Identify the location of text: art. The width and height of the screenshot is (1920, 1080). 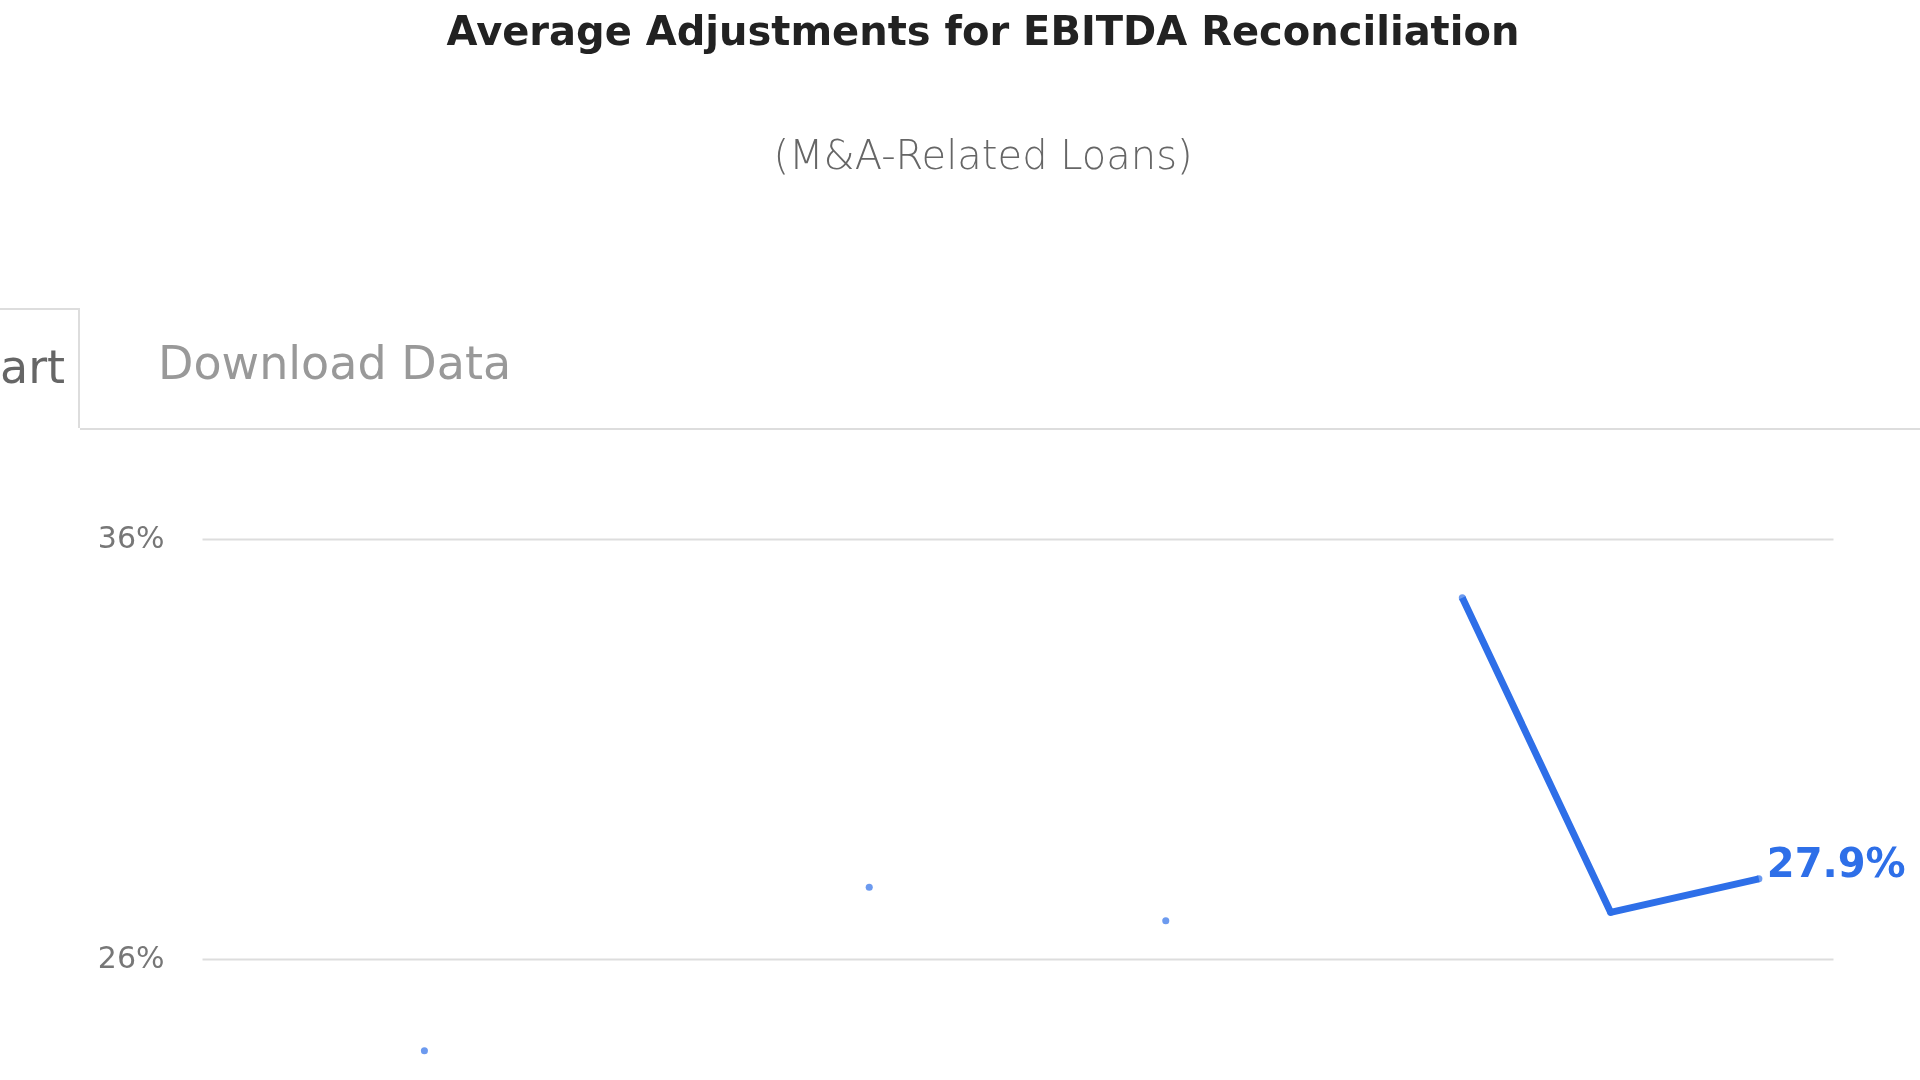
(33, 367).